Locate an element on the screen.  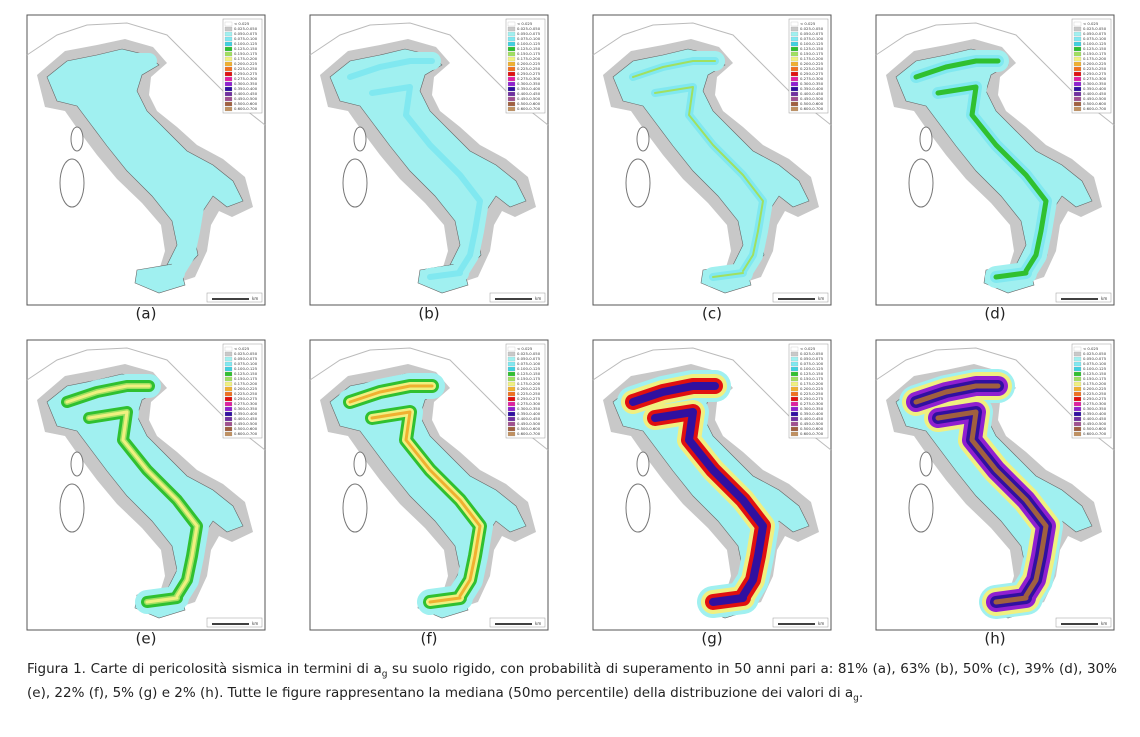
legend-label: < 0.025 is located at coordinates (242, 23).